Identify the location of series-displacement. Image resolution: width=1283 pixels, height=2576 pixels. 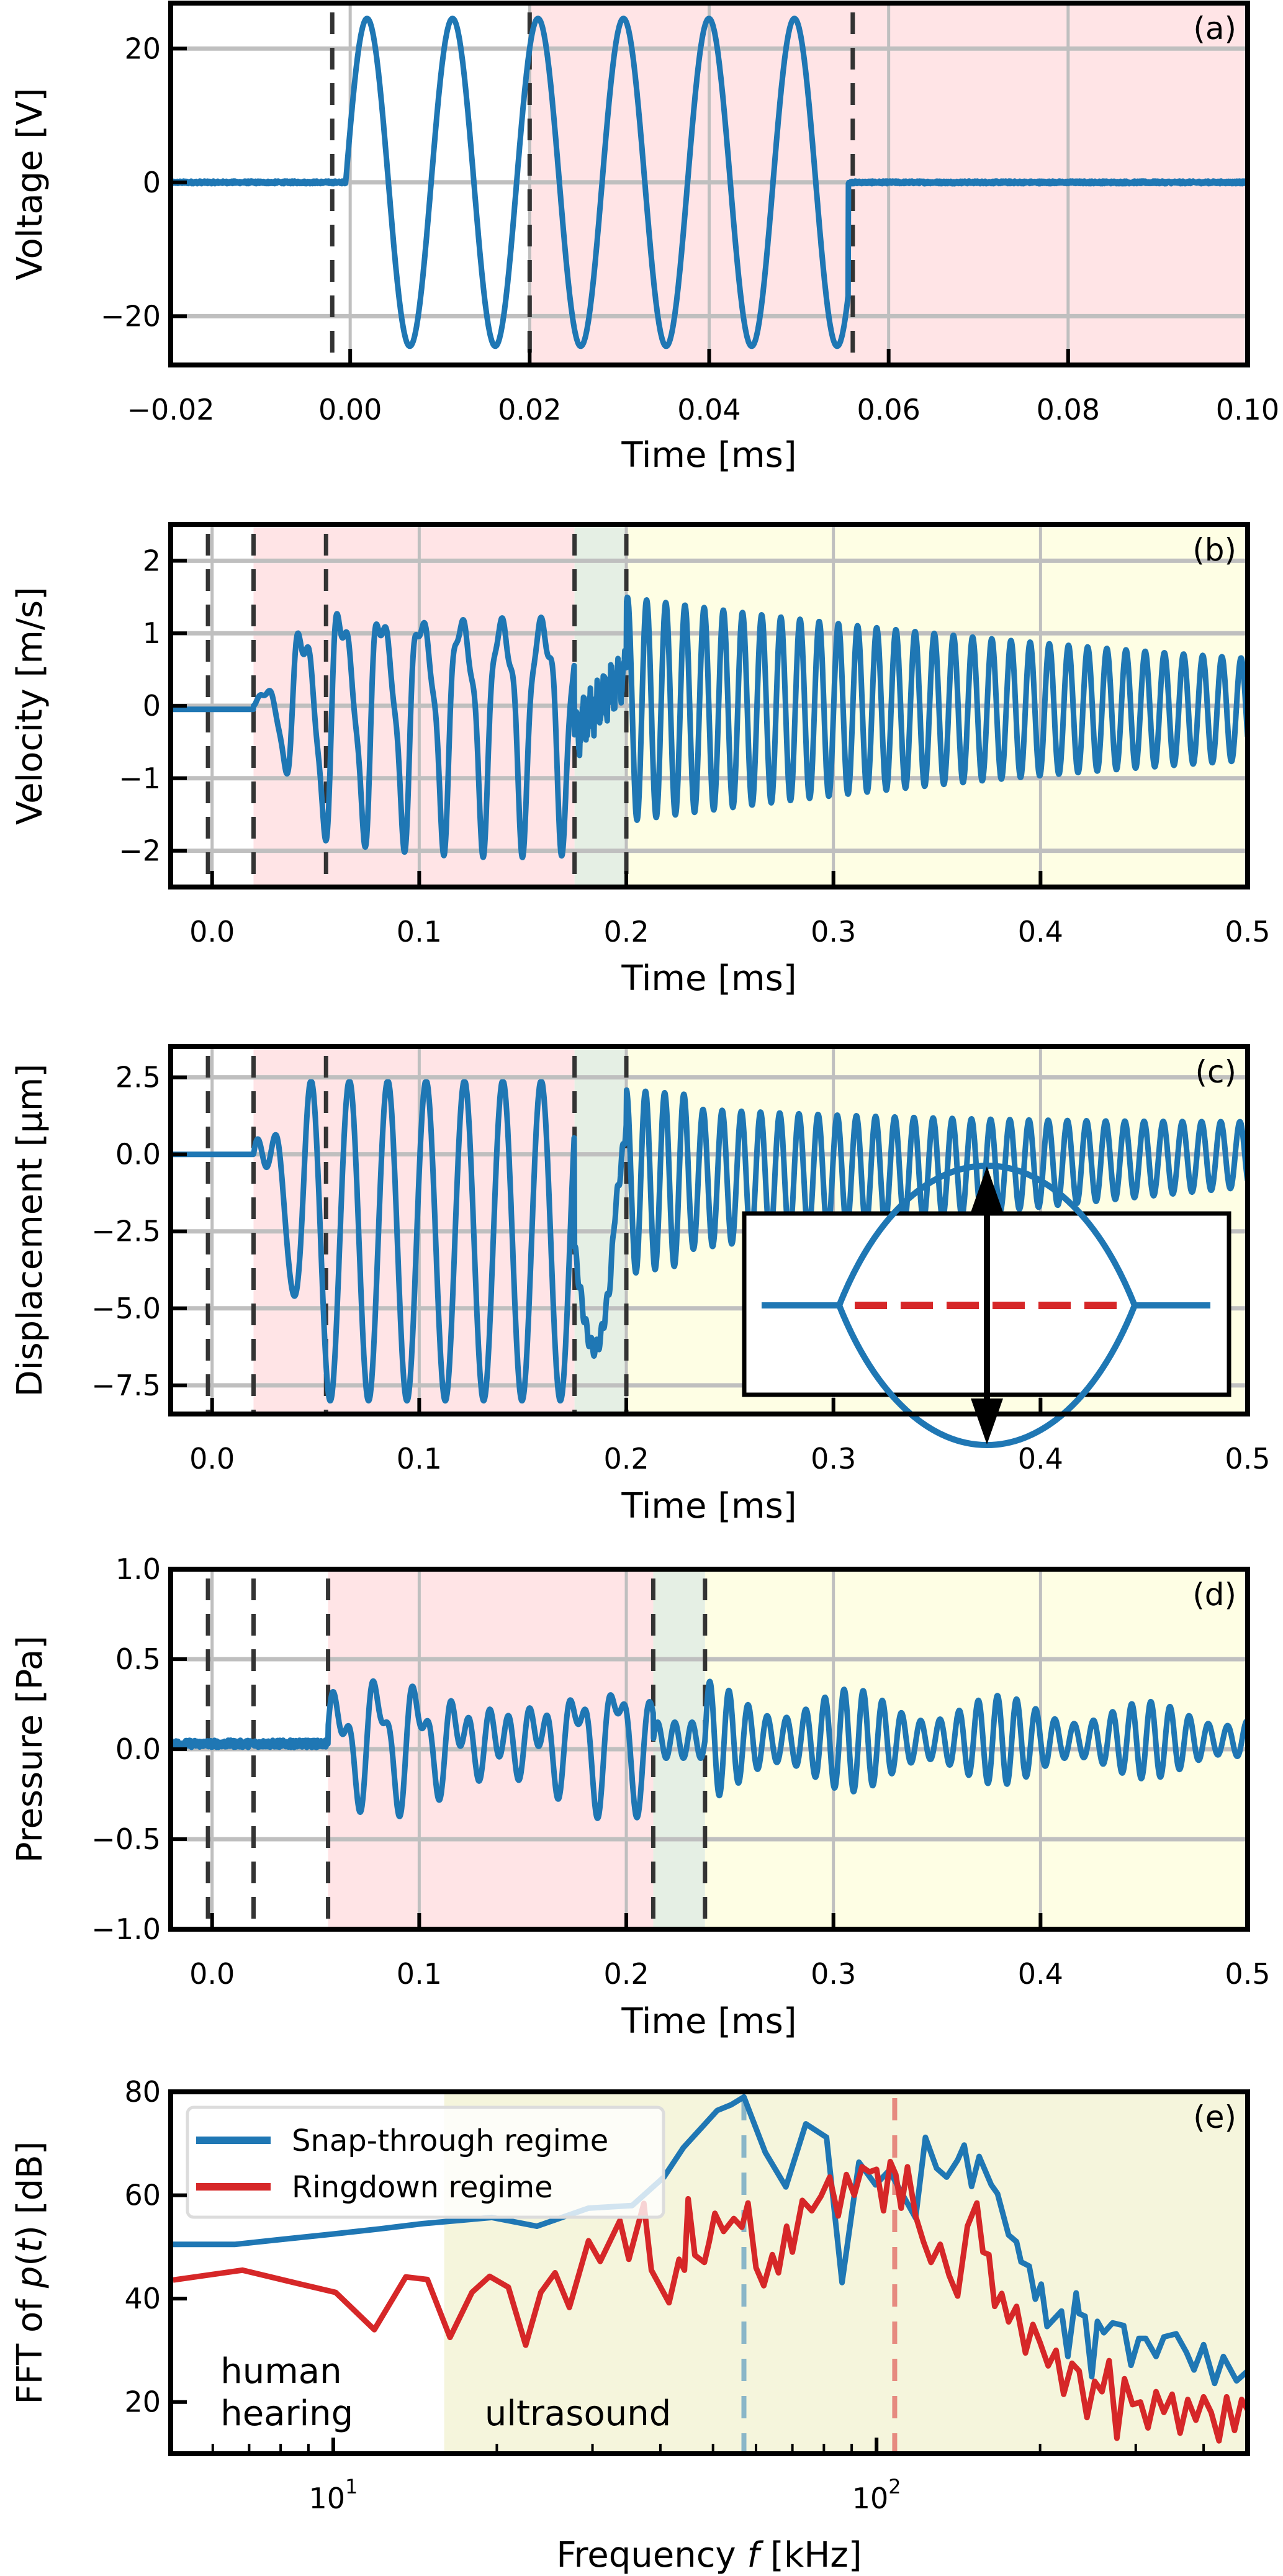
(710, 1241).